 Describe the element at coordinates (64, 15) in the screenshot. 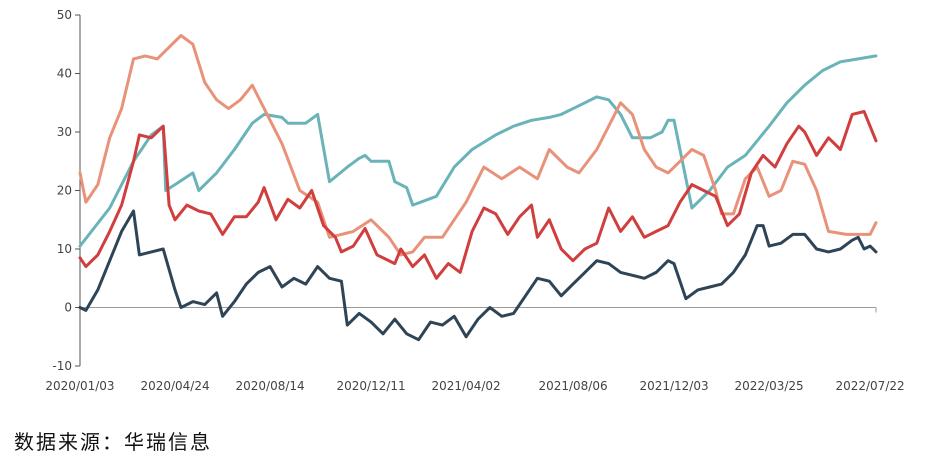

I see `y-tick-label: 50` at that location.